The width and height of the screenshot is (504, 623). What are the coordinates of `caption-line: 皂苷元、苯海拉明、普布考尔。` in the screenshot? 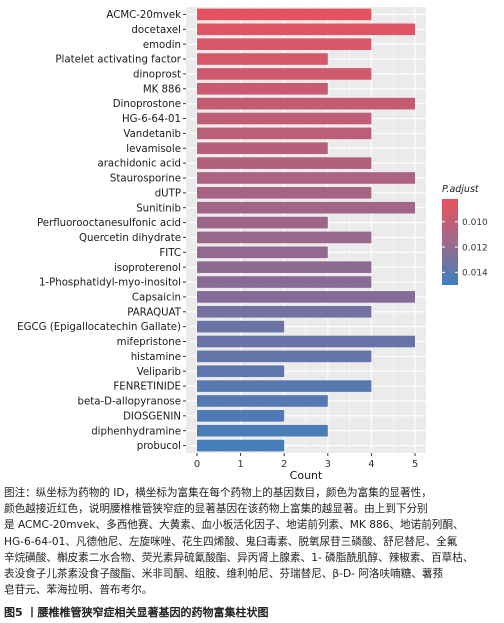 It's located at (78, 590).